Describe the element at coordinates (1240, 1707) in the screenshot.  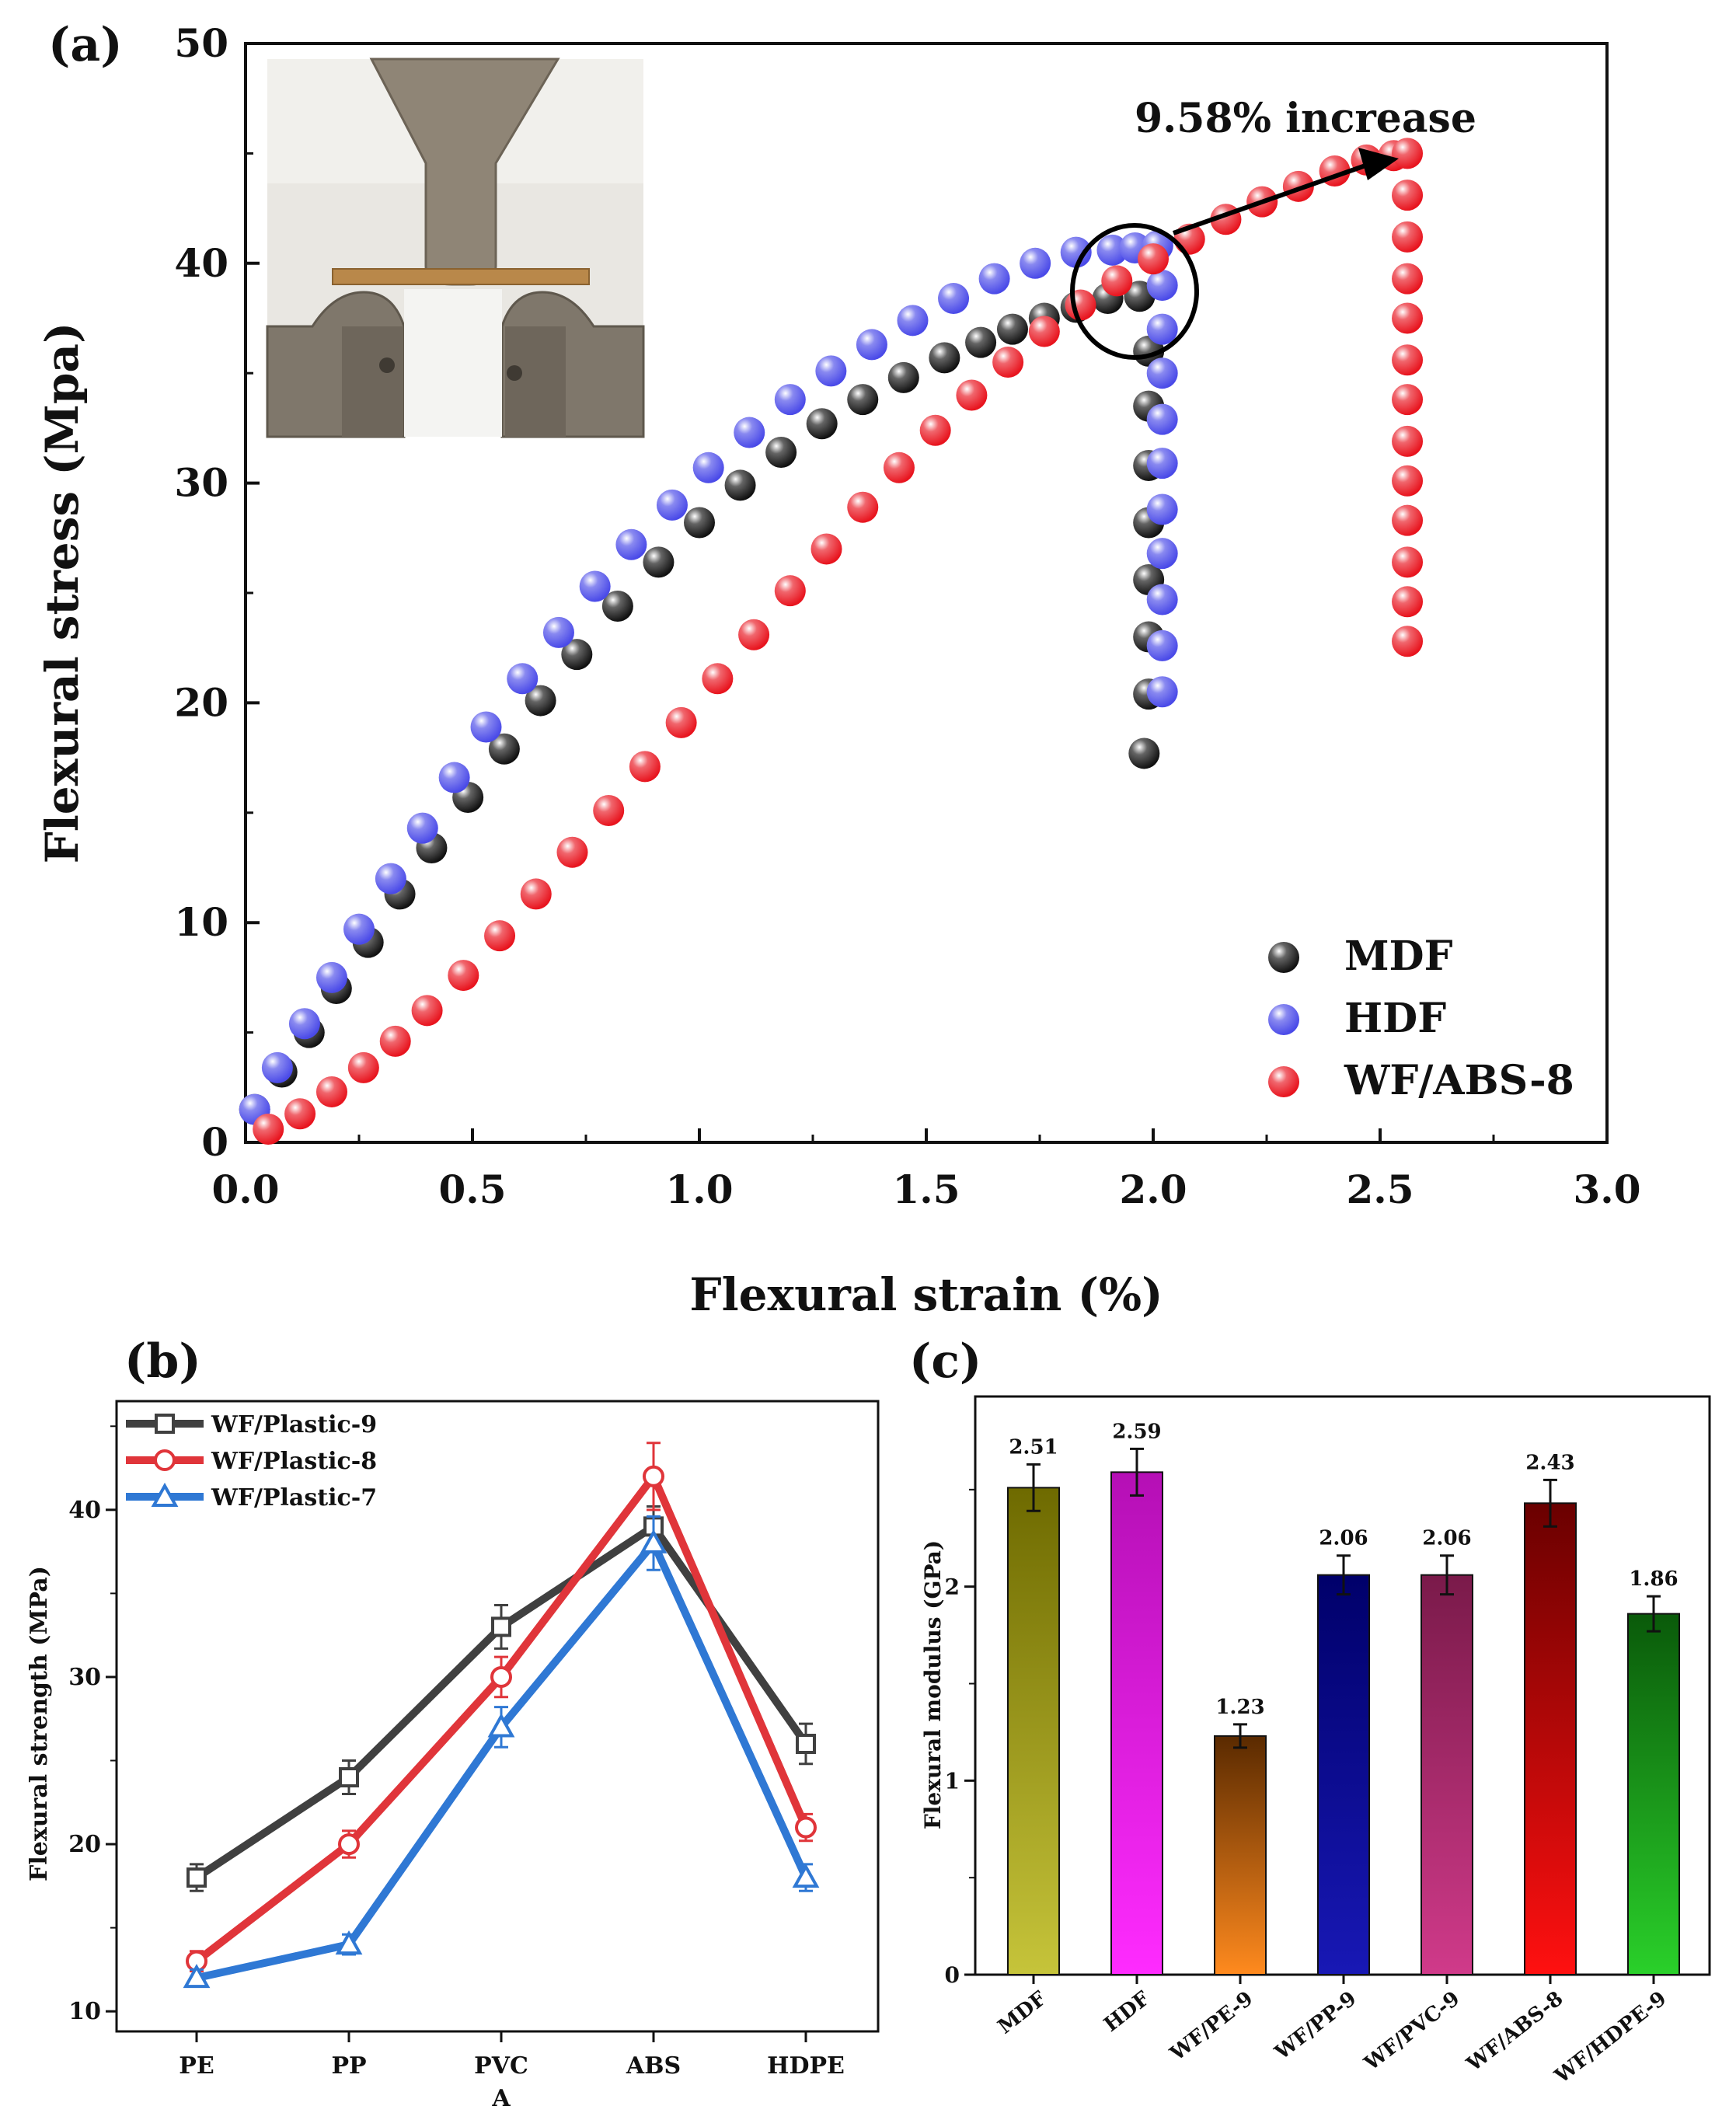
I see `data-label: 1.23` at that location.